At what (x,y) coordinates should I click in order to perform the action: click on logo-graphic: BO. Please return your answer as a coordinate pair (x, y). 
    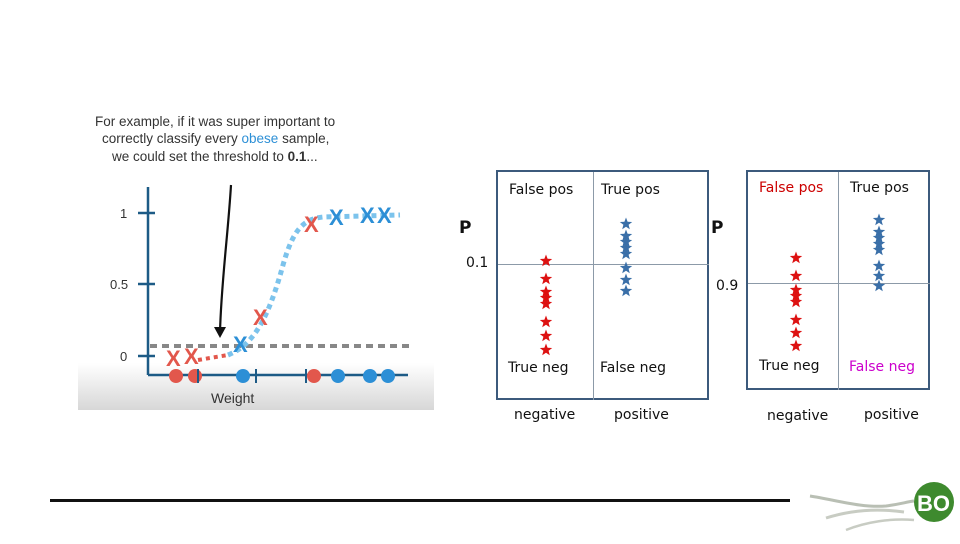
    Looking at the image, I should click on (881, 507).